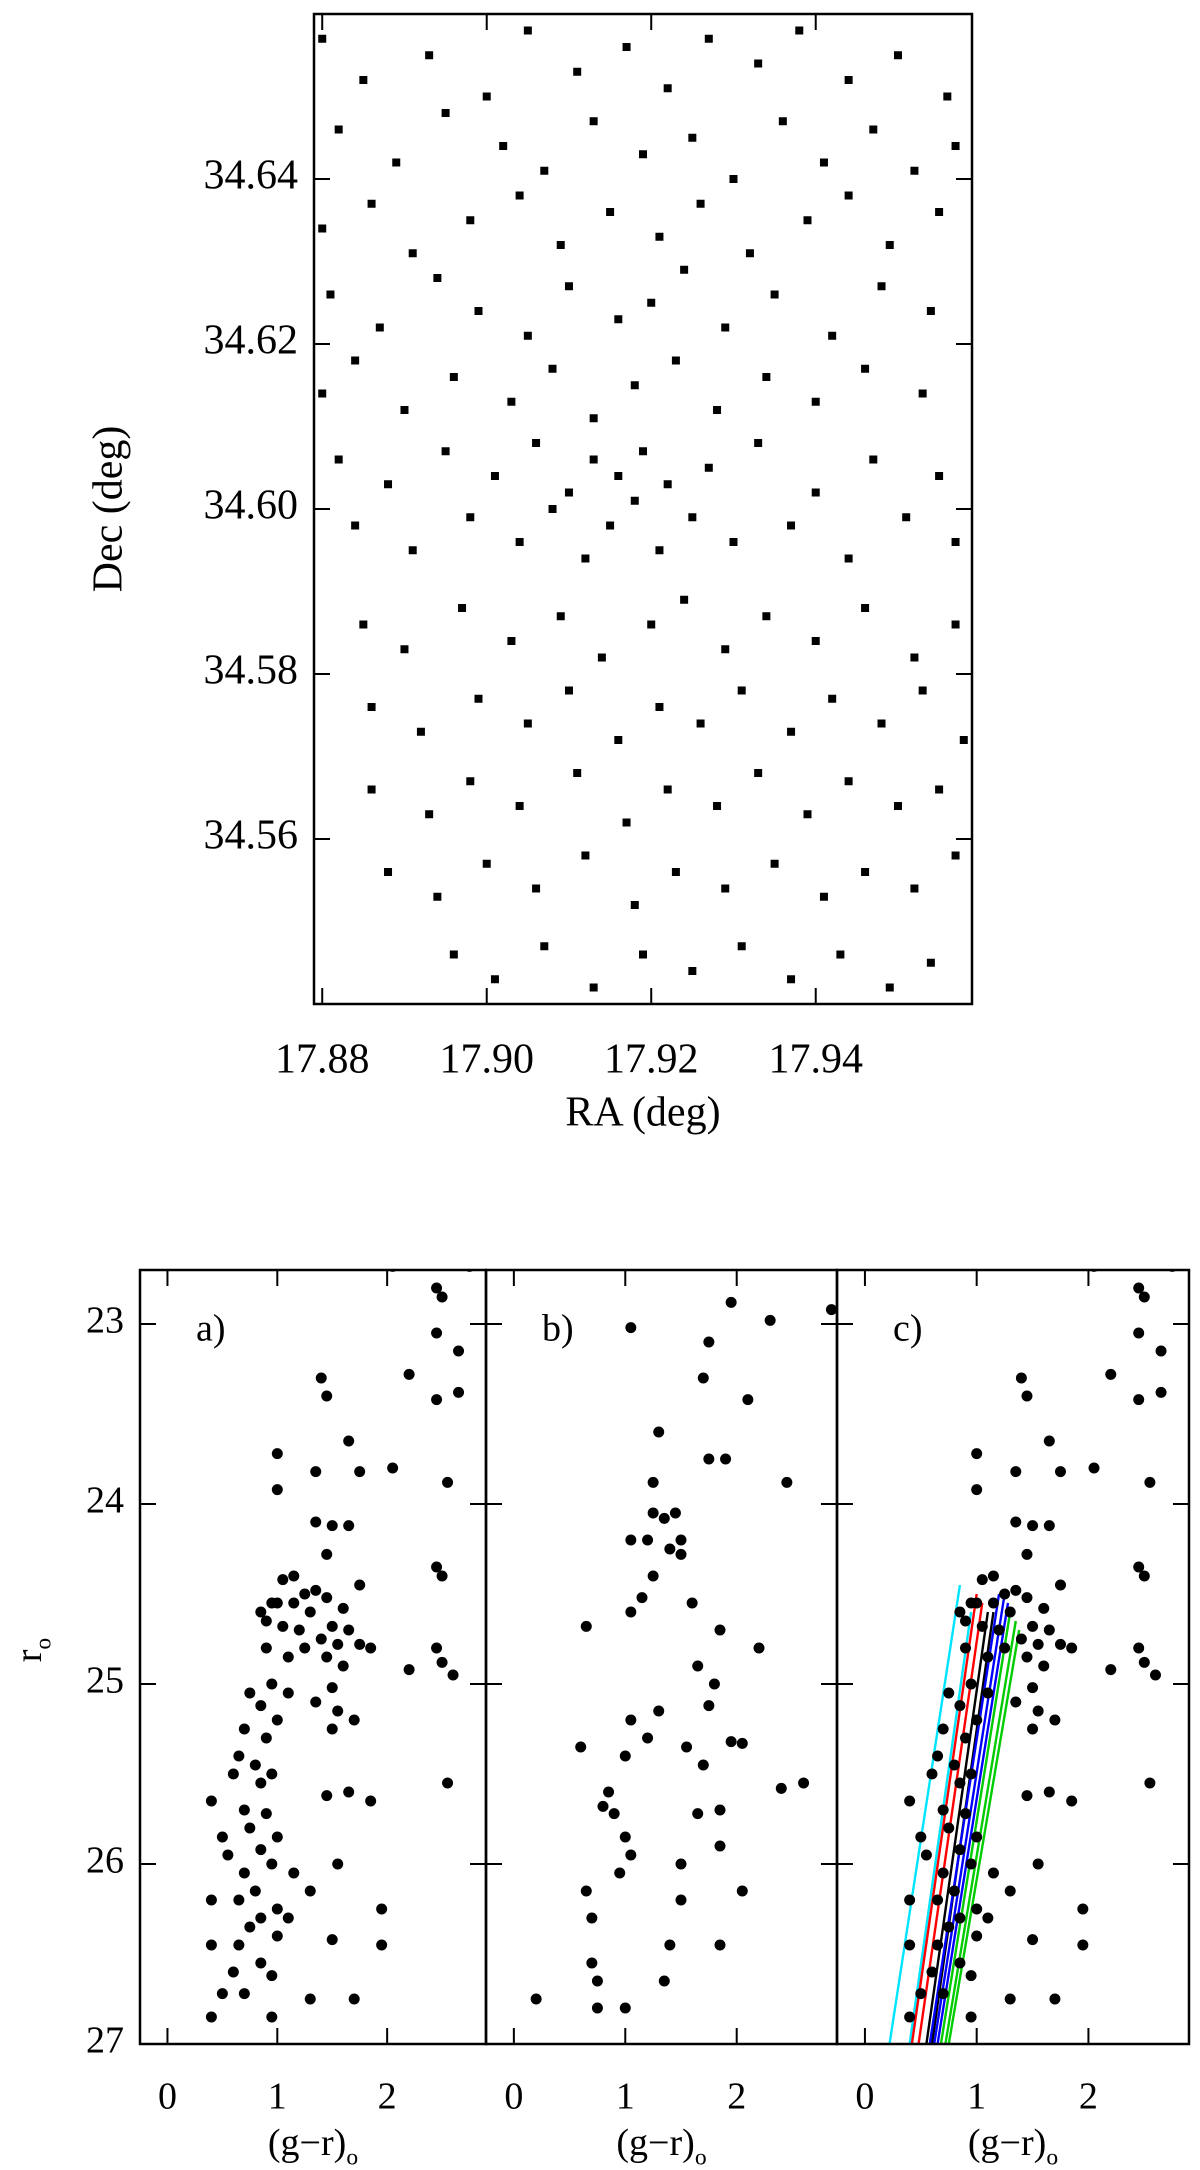 The image size is (1200, 2170). I want to click on x-axis-label: RA (deg), so click(642, 1113).